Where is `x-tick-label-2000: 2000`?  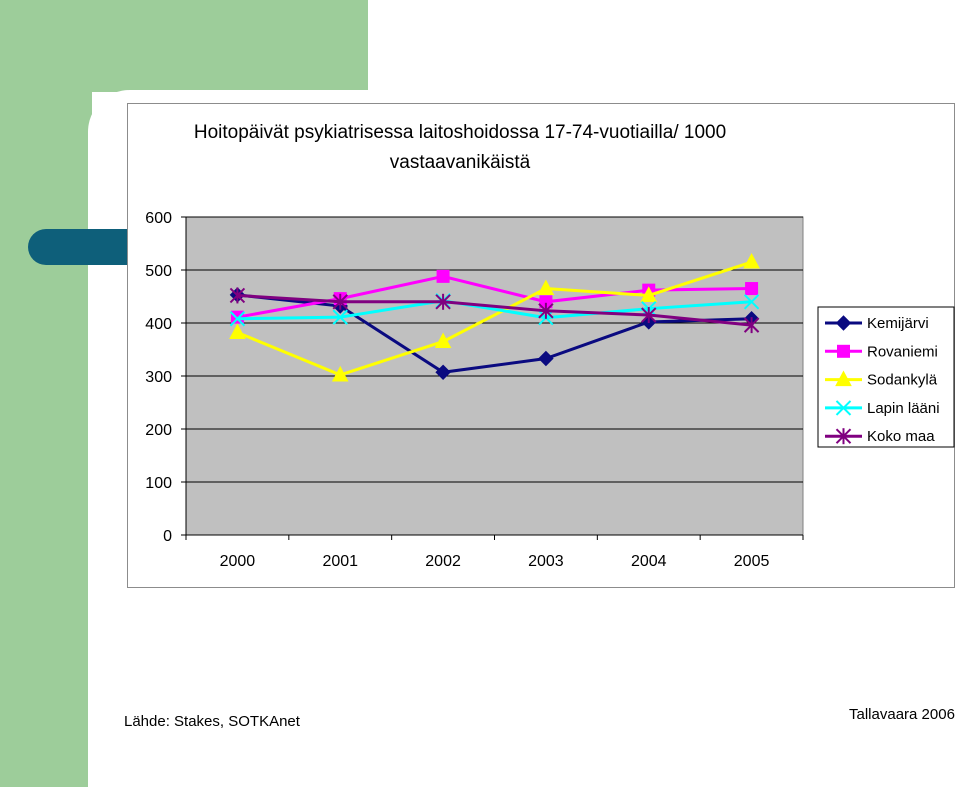
x-tick-label-2000: 2000 is located at coordinates (238, 561).